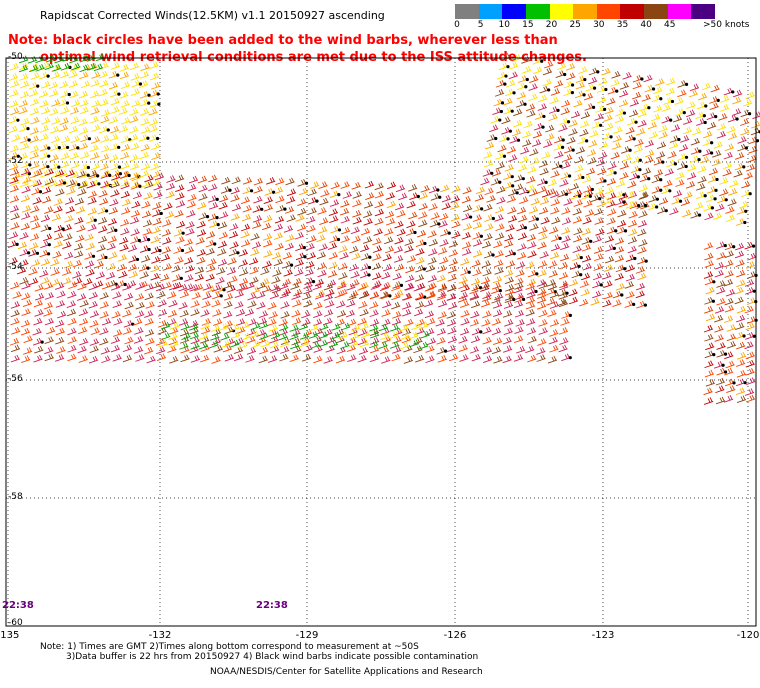  What do you see at coordinates (10, 635) in the screenshot?
I see `lon-label-135: -135` at bounding box center [10, 635].